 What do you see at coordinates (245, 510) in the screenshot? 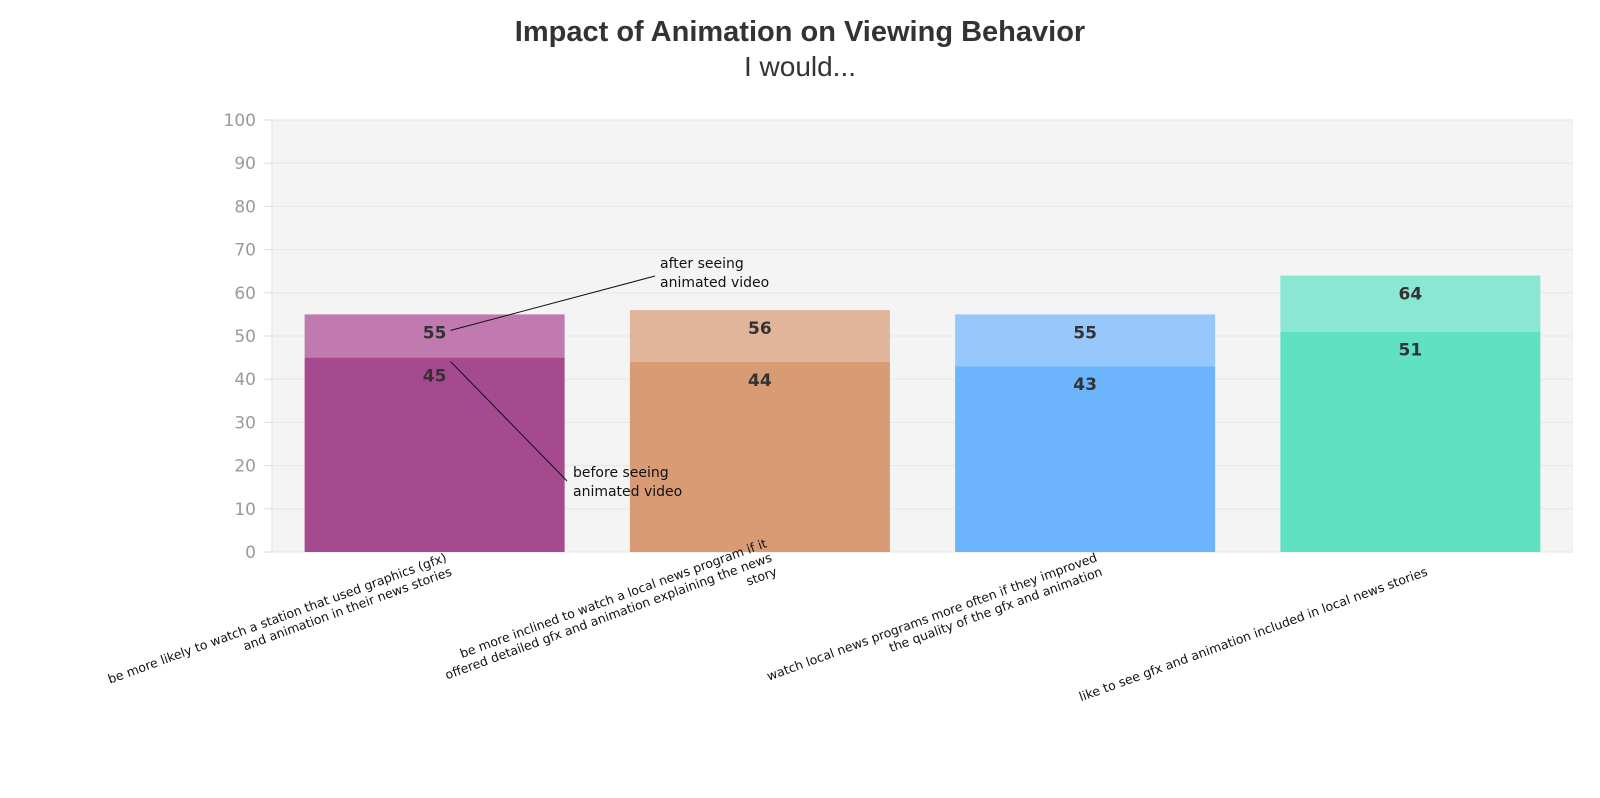
I see `y-tick-label: 10` at bounding box center [245, 510].